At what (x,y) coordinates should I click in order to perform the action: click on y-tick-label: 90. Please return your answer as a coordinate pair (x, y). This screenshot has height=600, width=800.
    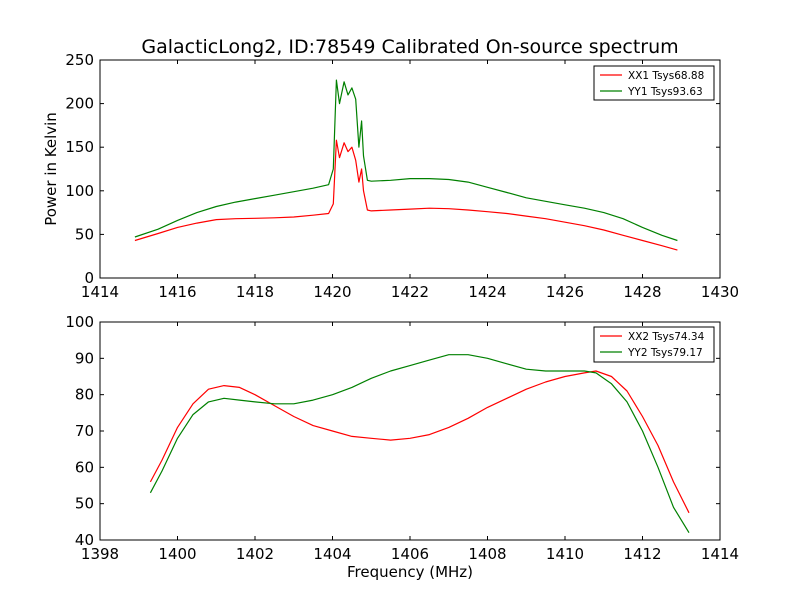
    Looking at the image, I should click on (84, 358).